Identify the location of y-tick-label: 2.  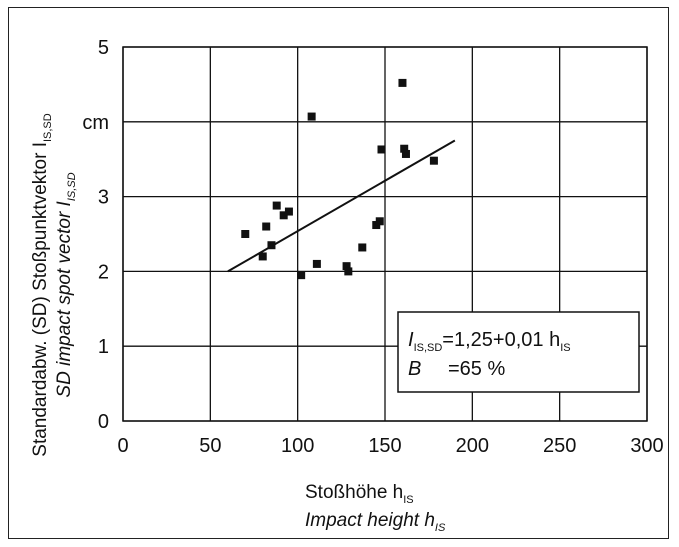
(103, 272).